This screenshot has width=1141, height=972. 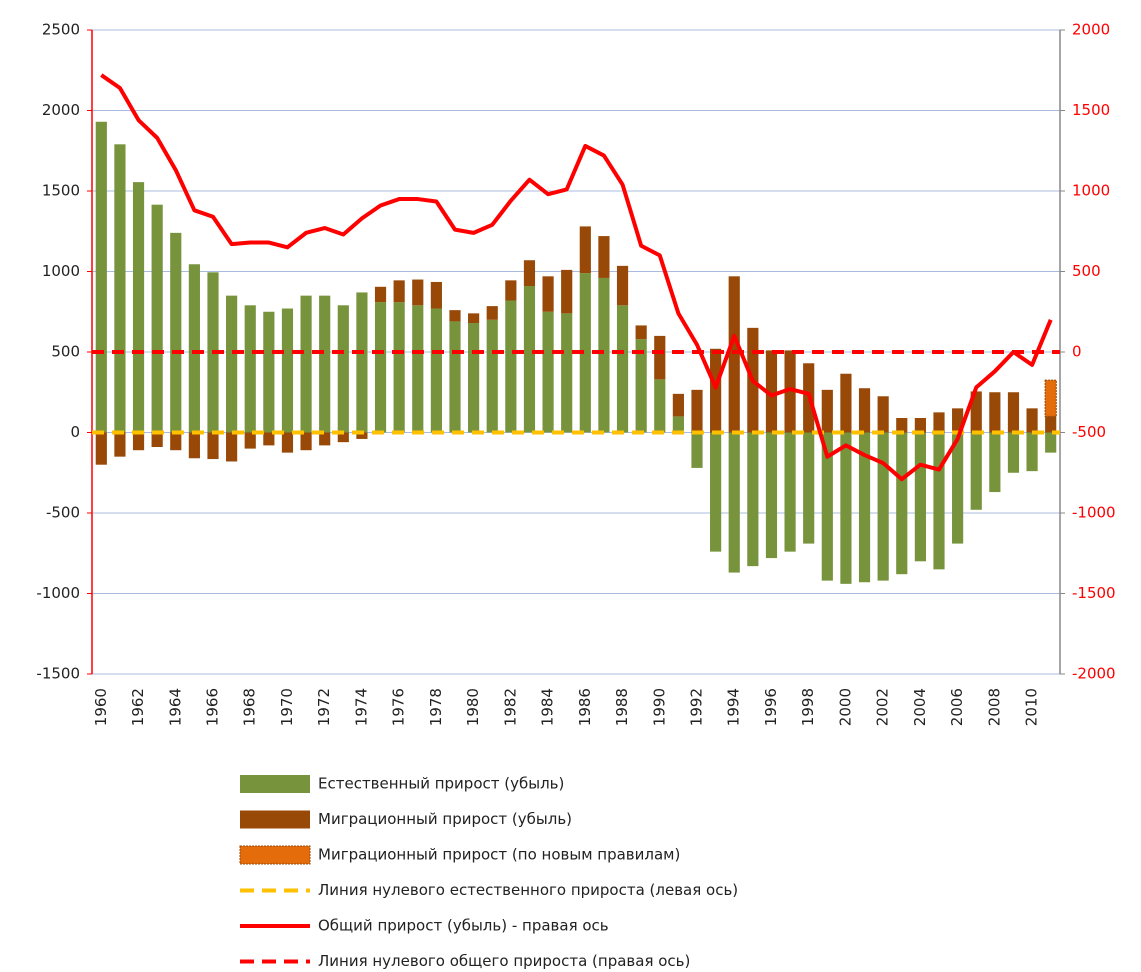 I want to click on x-tick-label: 2010, so click(x=1032, y=707).